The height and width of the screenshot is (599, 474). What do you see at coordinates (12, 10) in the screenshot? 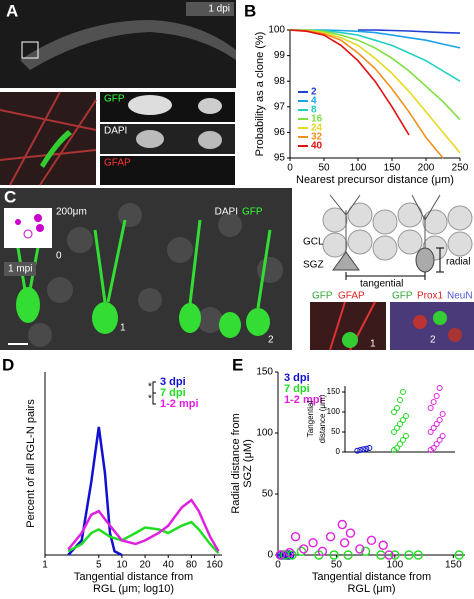
I see `panel-label: A` at bounding box center [12, 10].